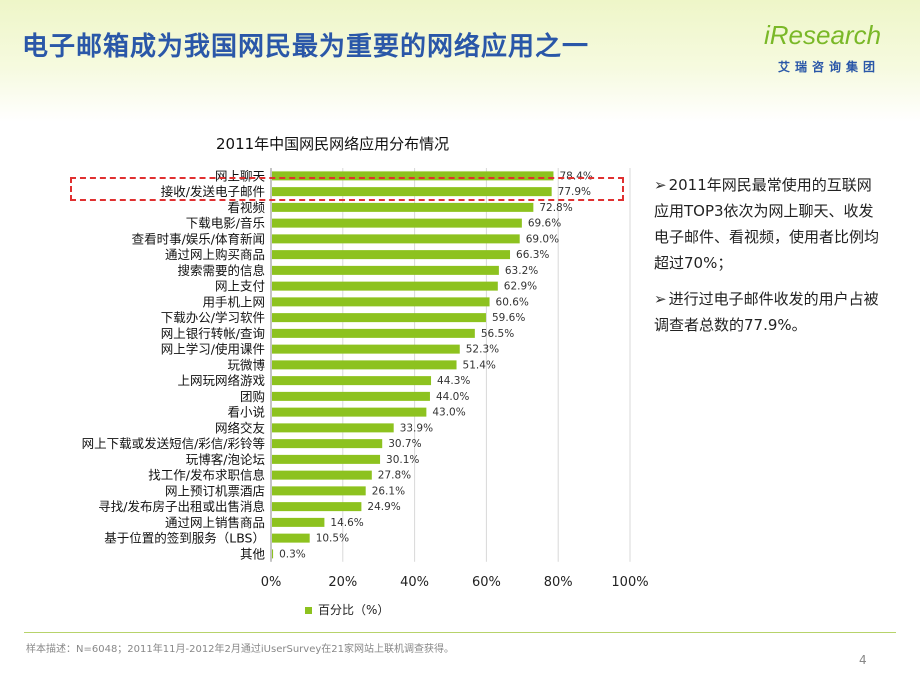  I want to click on category-label: 网上银行转帐/查询, so click(213, 333).